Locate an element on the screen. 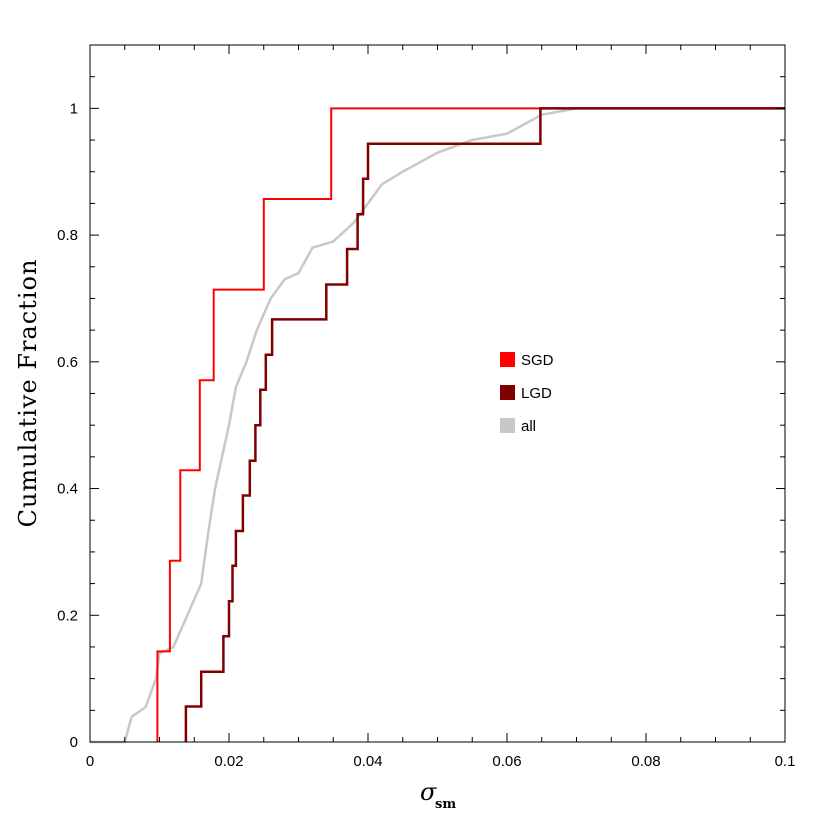 This screenshot has height=830, width=830. legend-label-lgd: LGD is located at coordinates (536, 393).